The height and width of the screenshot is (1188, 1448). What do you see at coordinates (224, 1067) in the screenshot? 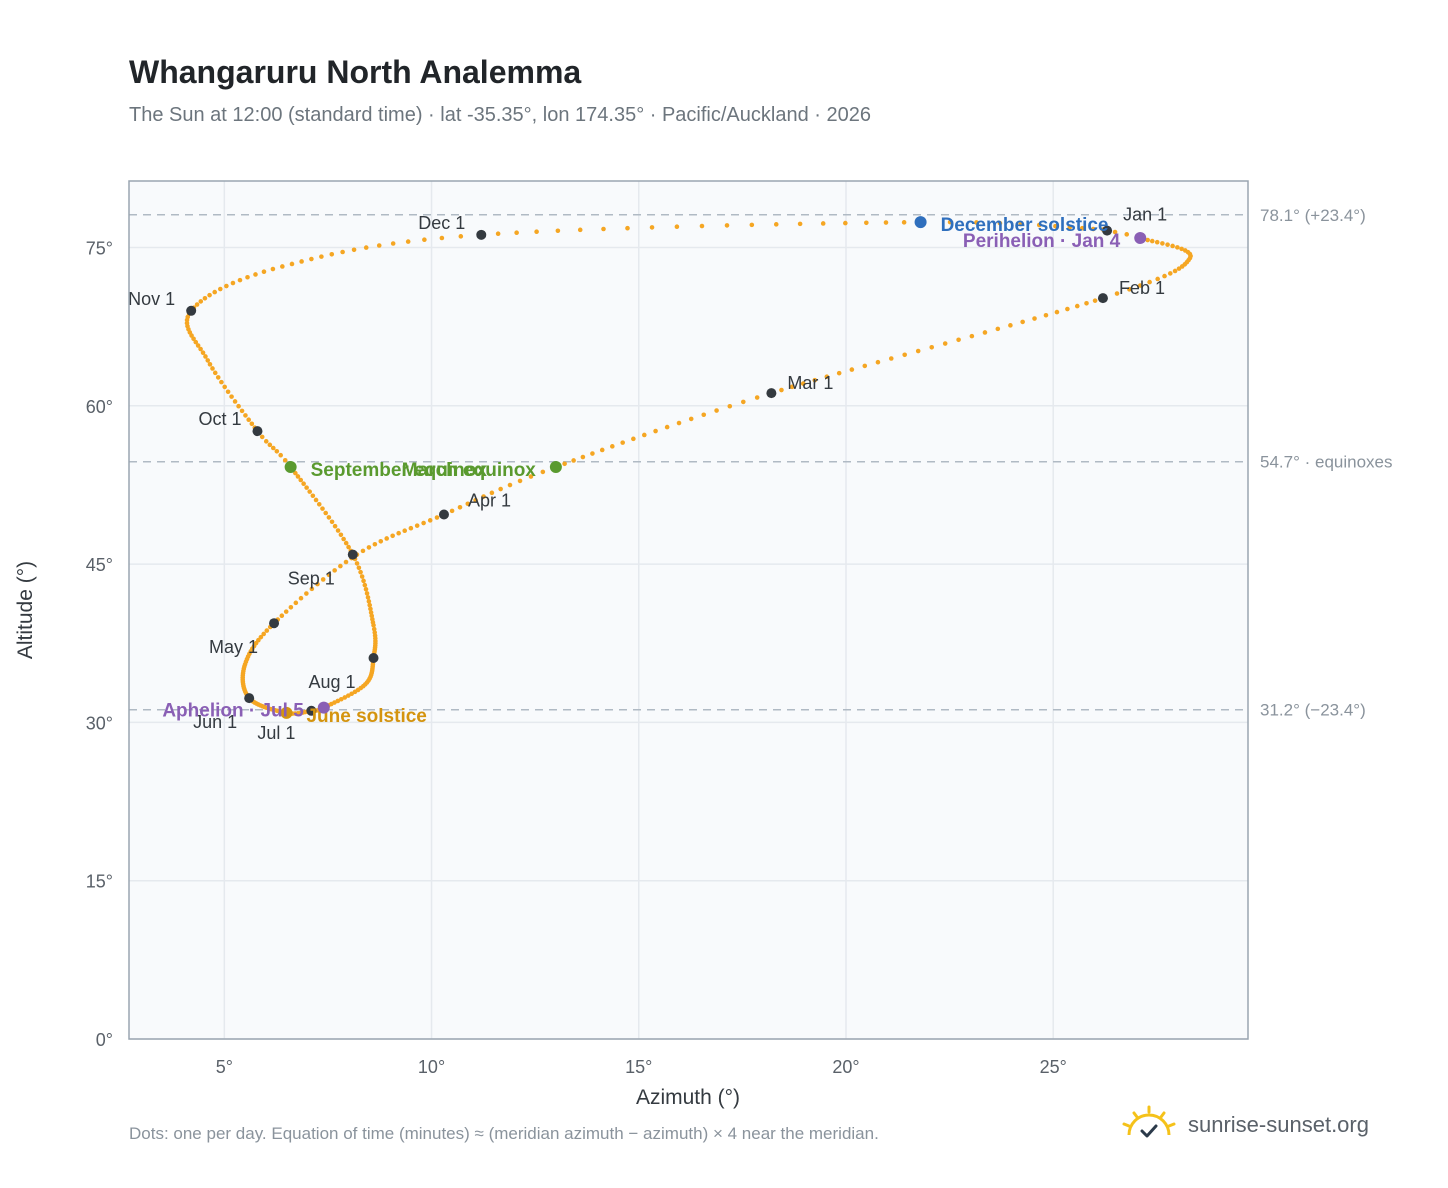
I see `x-tick-label: 5°` at bounding box center [224, 1067].